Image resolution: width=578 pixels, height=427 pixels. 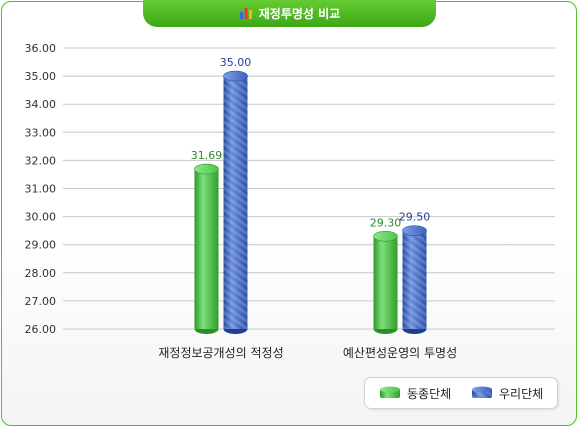 What do you see at coordinates (41, 273) in the screenshot?
I see `y-tick-label: 28.00` at bounding box center [41, 273].